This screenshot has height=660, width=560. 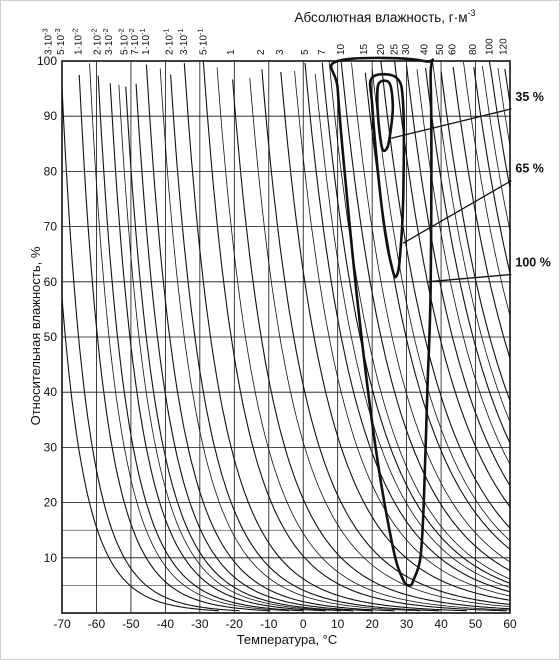 I want to click on x-tick-label: 20, so click(x=372, y=624).